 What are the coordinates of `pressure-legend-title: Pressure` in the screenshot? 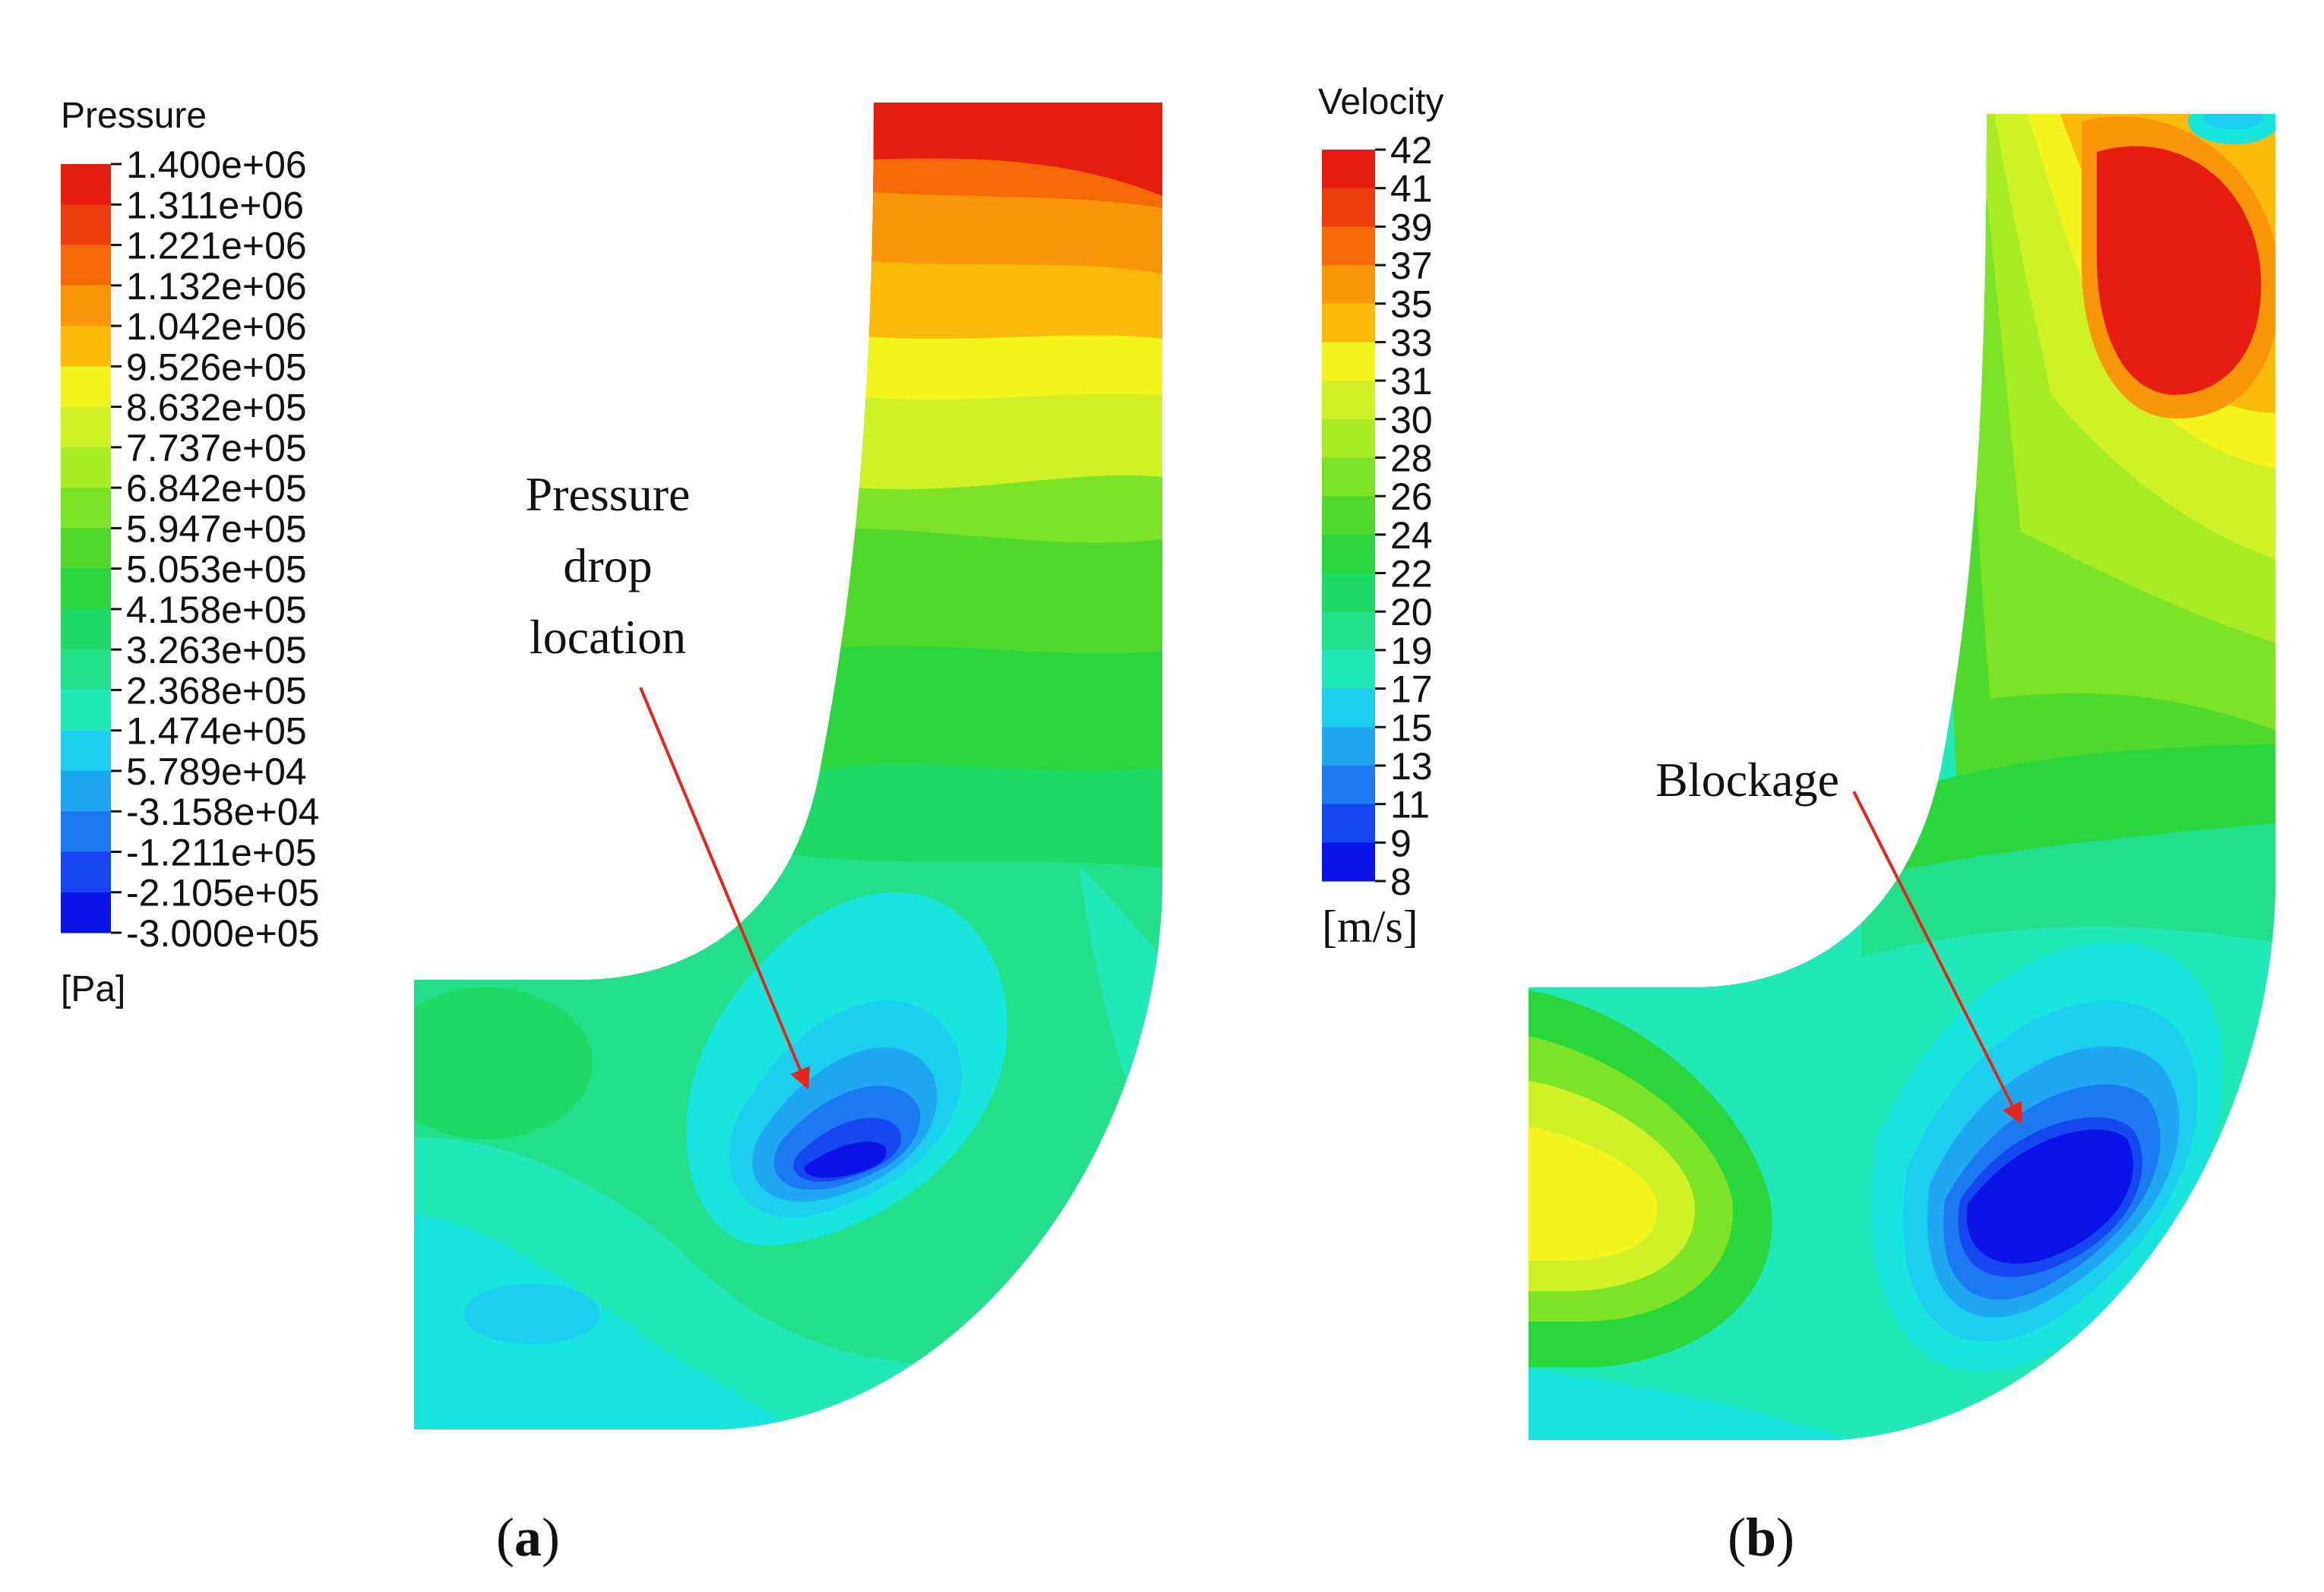 It's located at (134, 116).